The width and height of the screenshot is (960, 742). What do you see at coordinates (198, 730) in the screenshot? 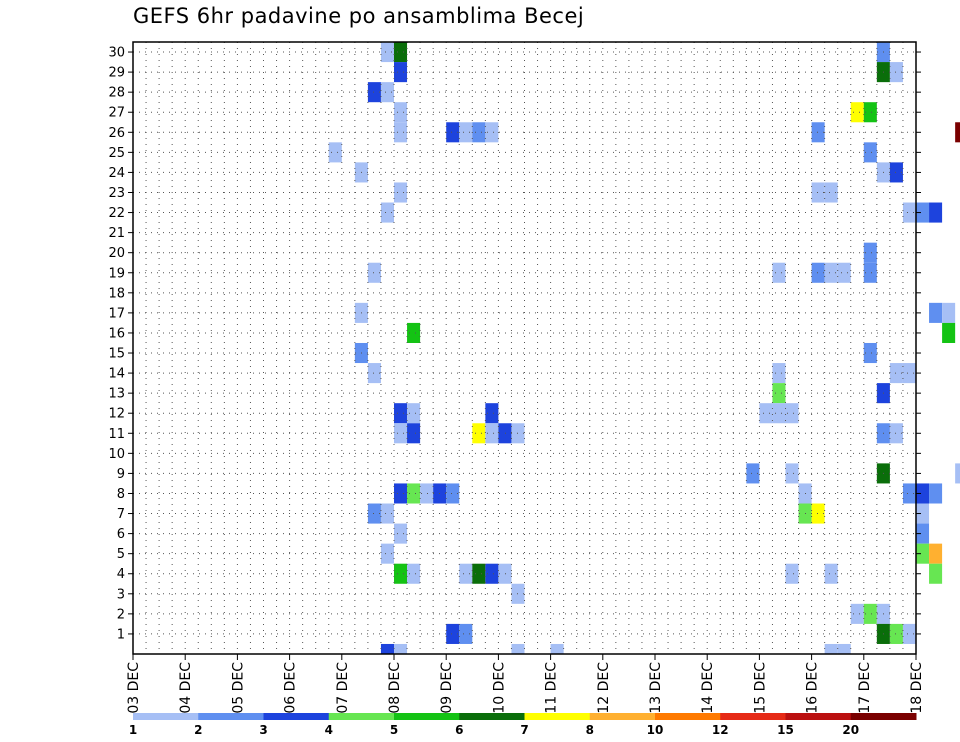
I see `legend-label: 2` at bounding box center [198, 730].